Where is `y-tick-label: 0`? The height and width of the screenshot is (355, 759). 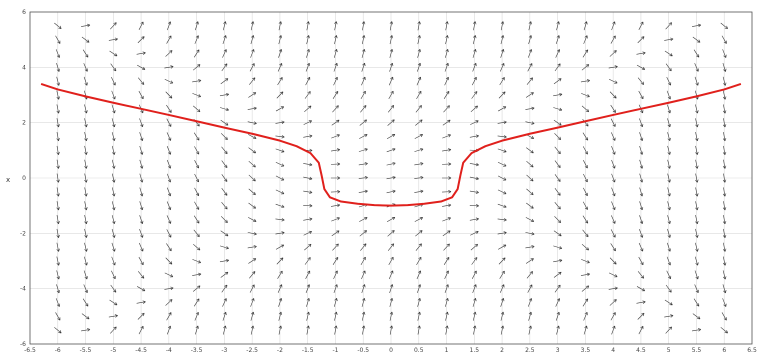 y-tick-label: 0 is located at coordinates (24, 178).